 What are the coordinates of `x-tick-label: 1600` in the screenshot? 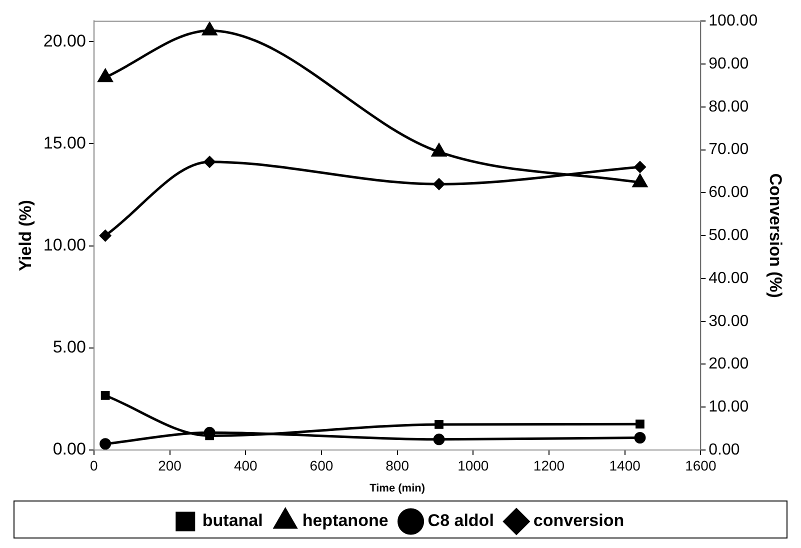 It's located at (700, 465).